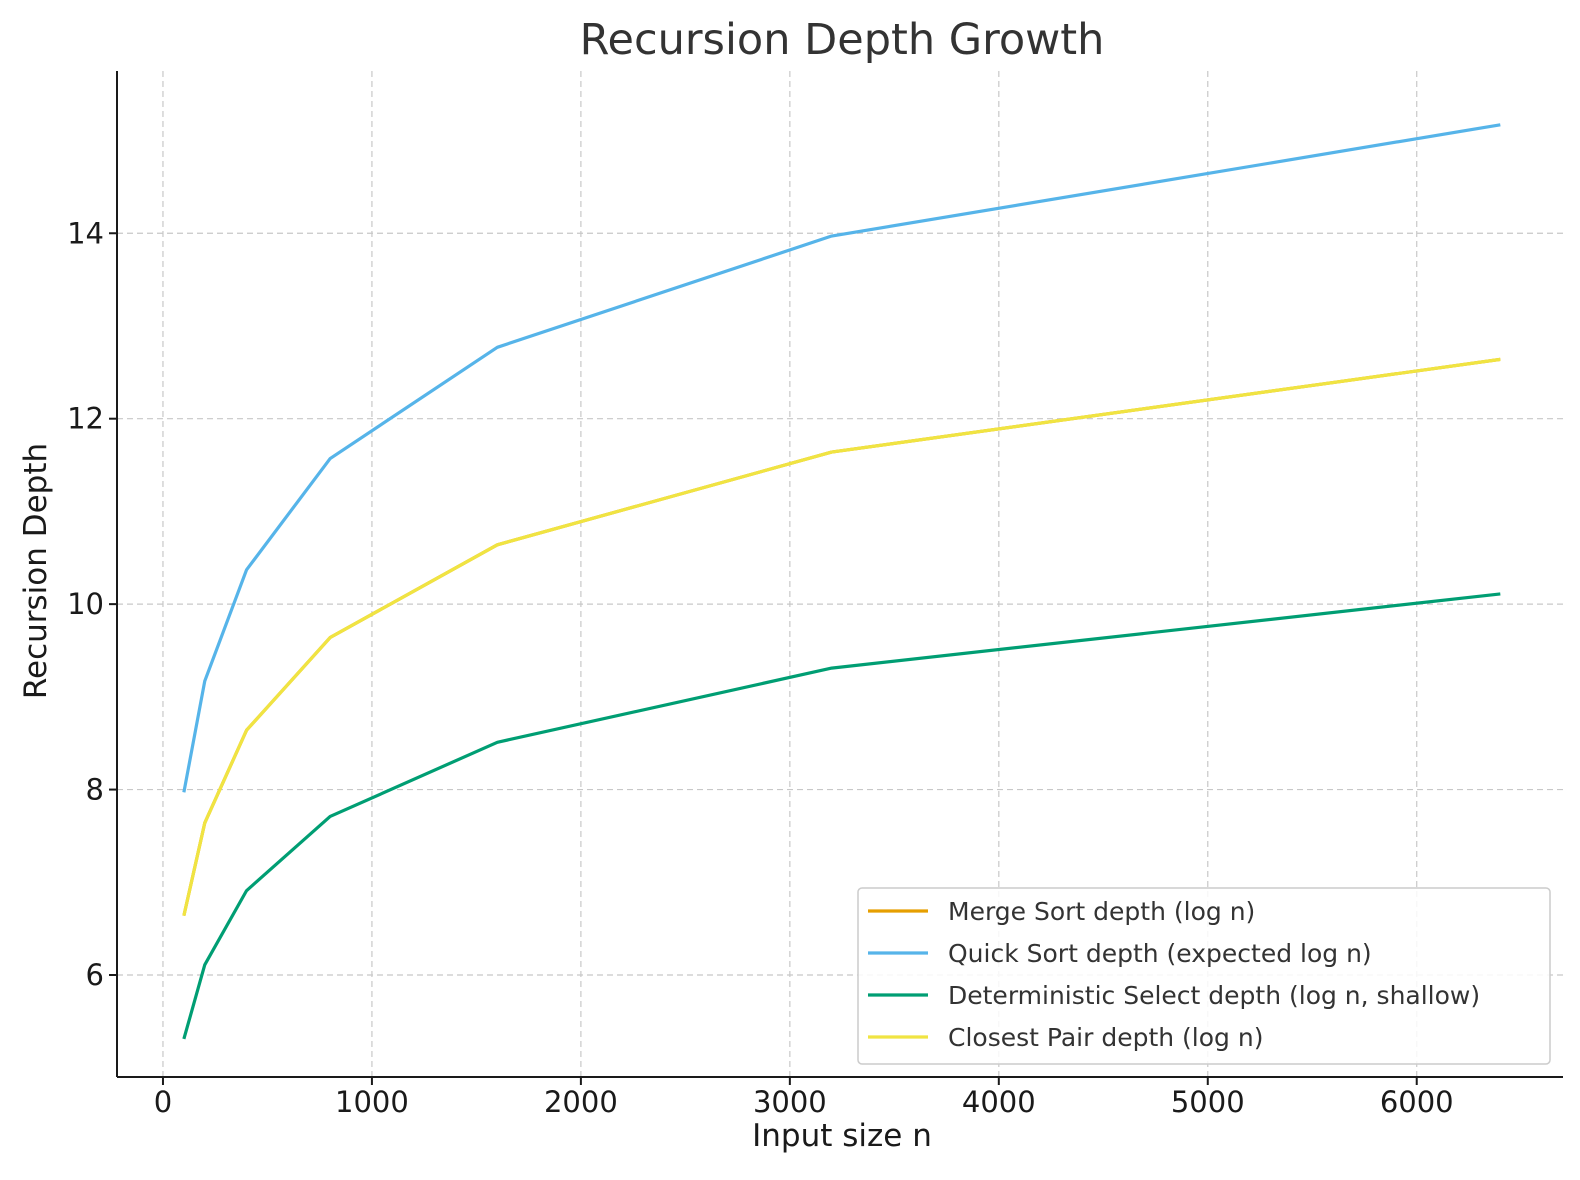 This screenshot has width=1580, height=1180. I want to click on x-axis-title: Input size n, so click(842, 1136).